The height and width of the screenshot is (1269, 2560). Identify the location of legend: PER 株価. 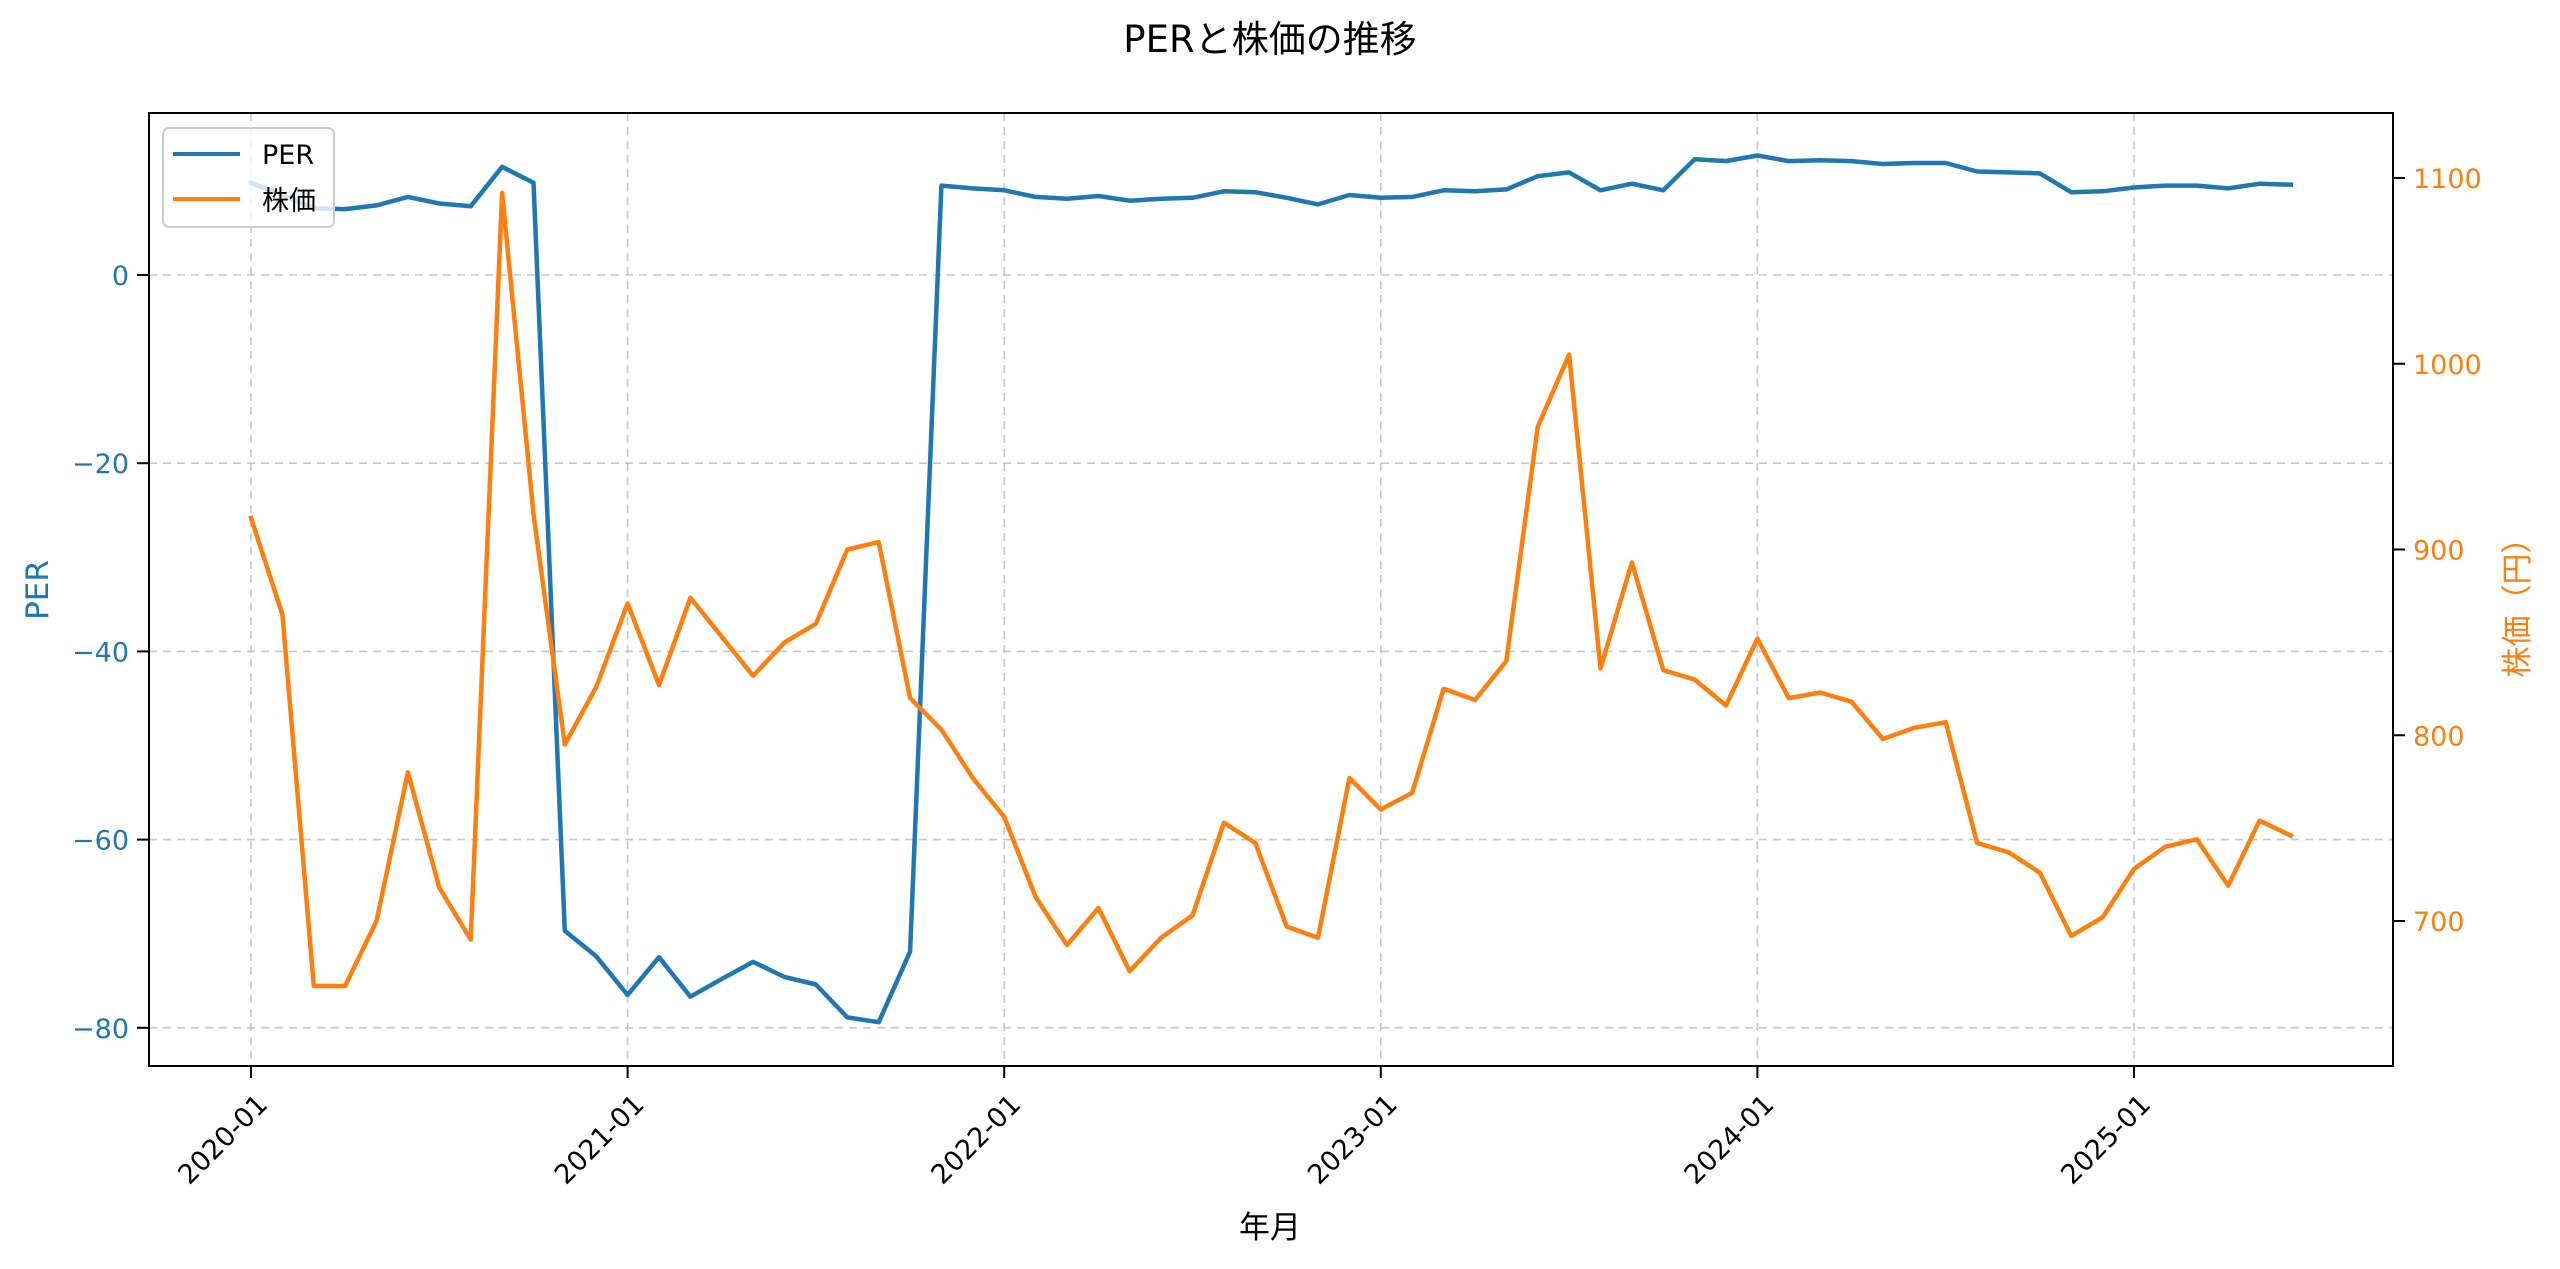
(248, 177).